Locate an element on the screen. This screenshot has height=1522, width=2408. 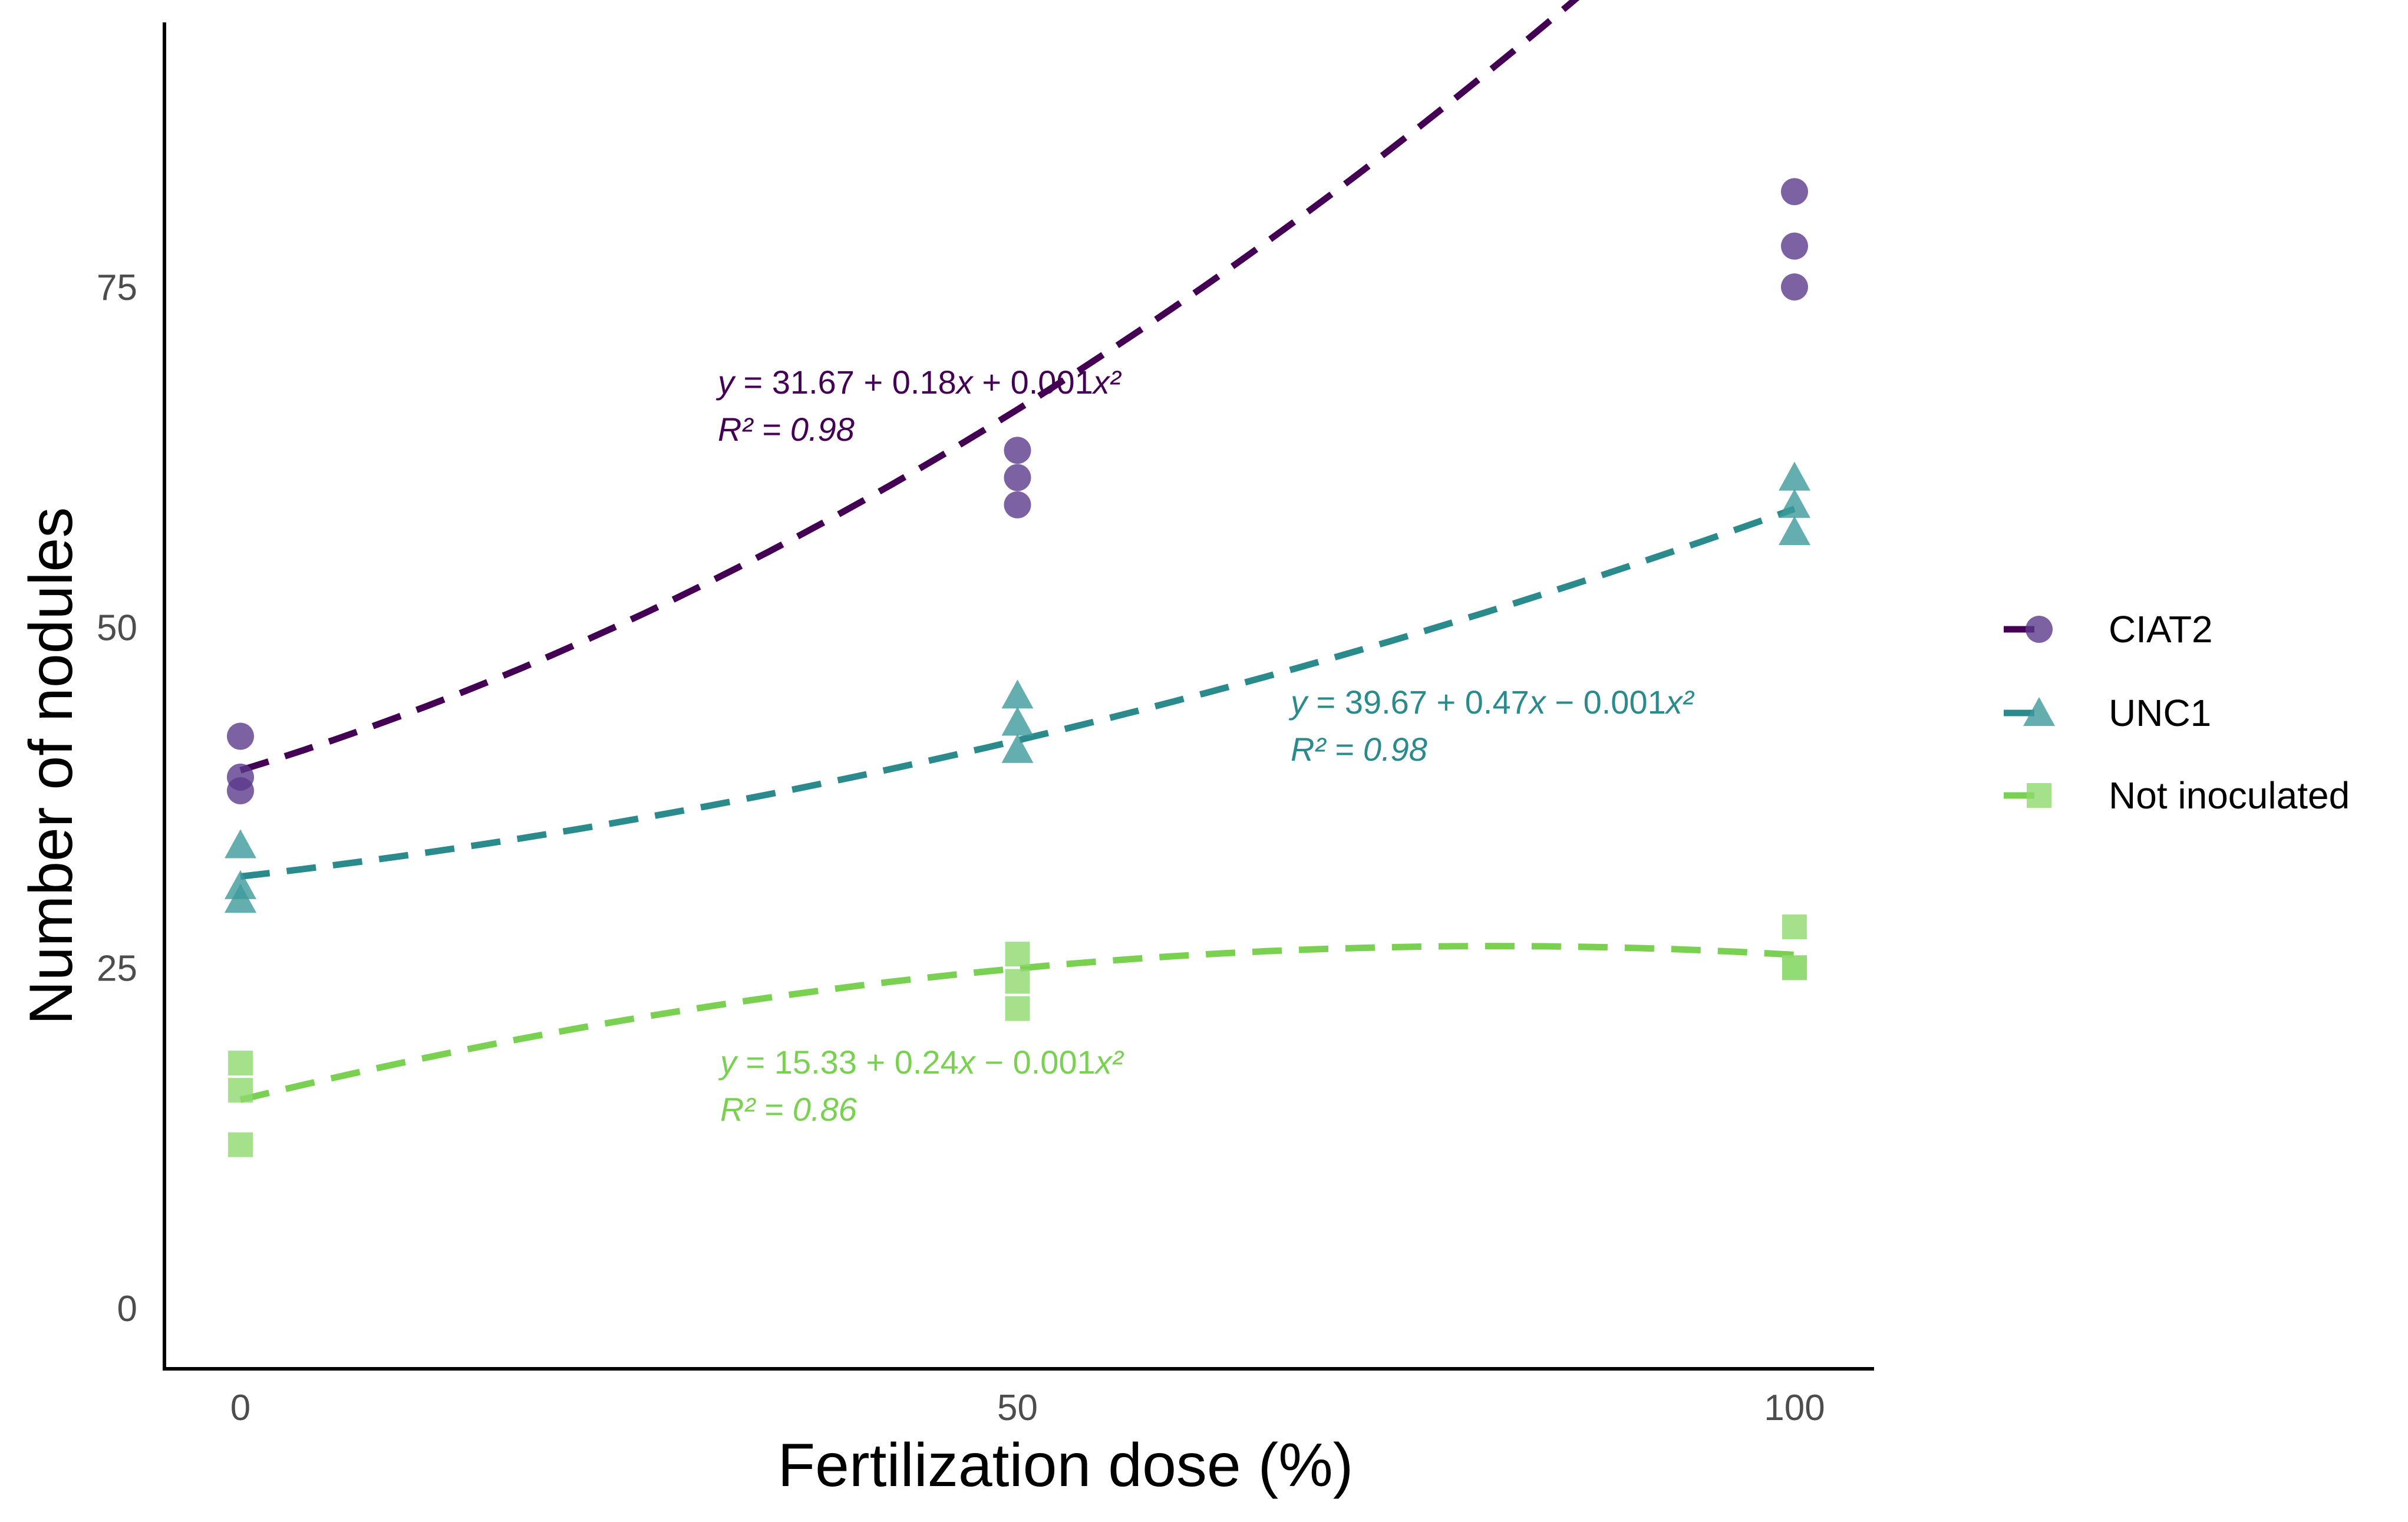
legend-item-ciat2: CIAT2 is located at coordinates (2108, 629).